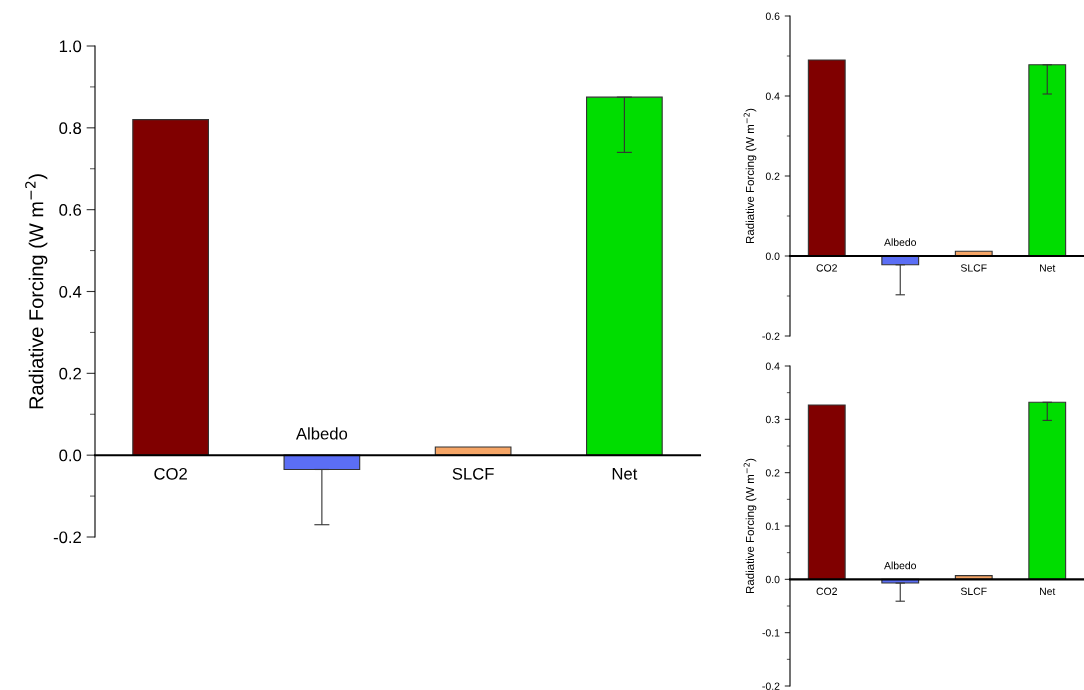 The height and width of the screenshot is (690, 1084). I want to click on y-tick-label: -0.1, so click(771, 633).